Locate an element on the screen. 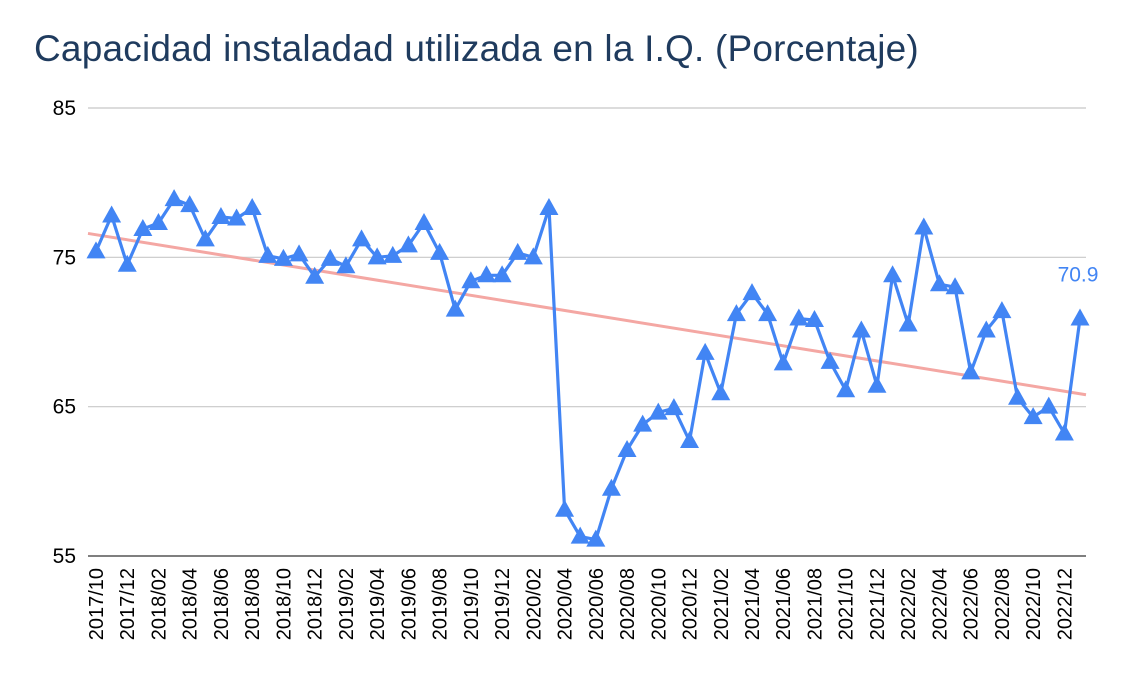 Image resolution: width=1122 pixels, height=692 pixels. y-tick-label: 55 is located at coordinates (64, 556).